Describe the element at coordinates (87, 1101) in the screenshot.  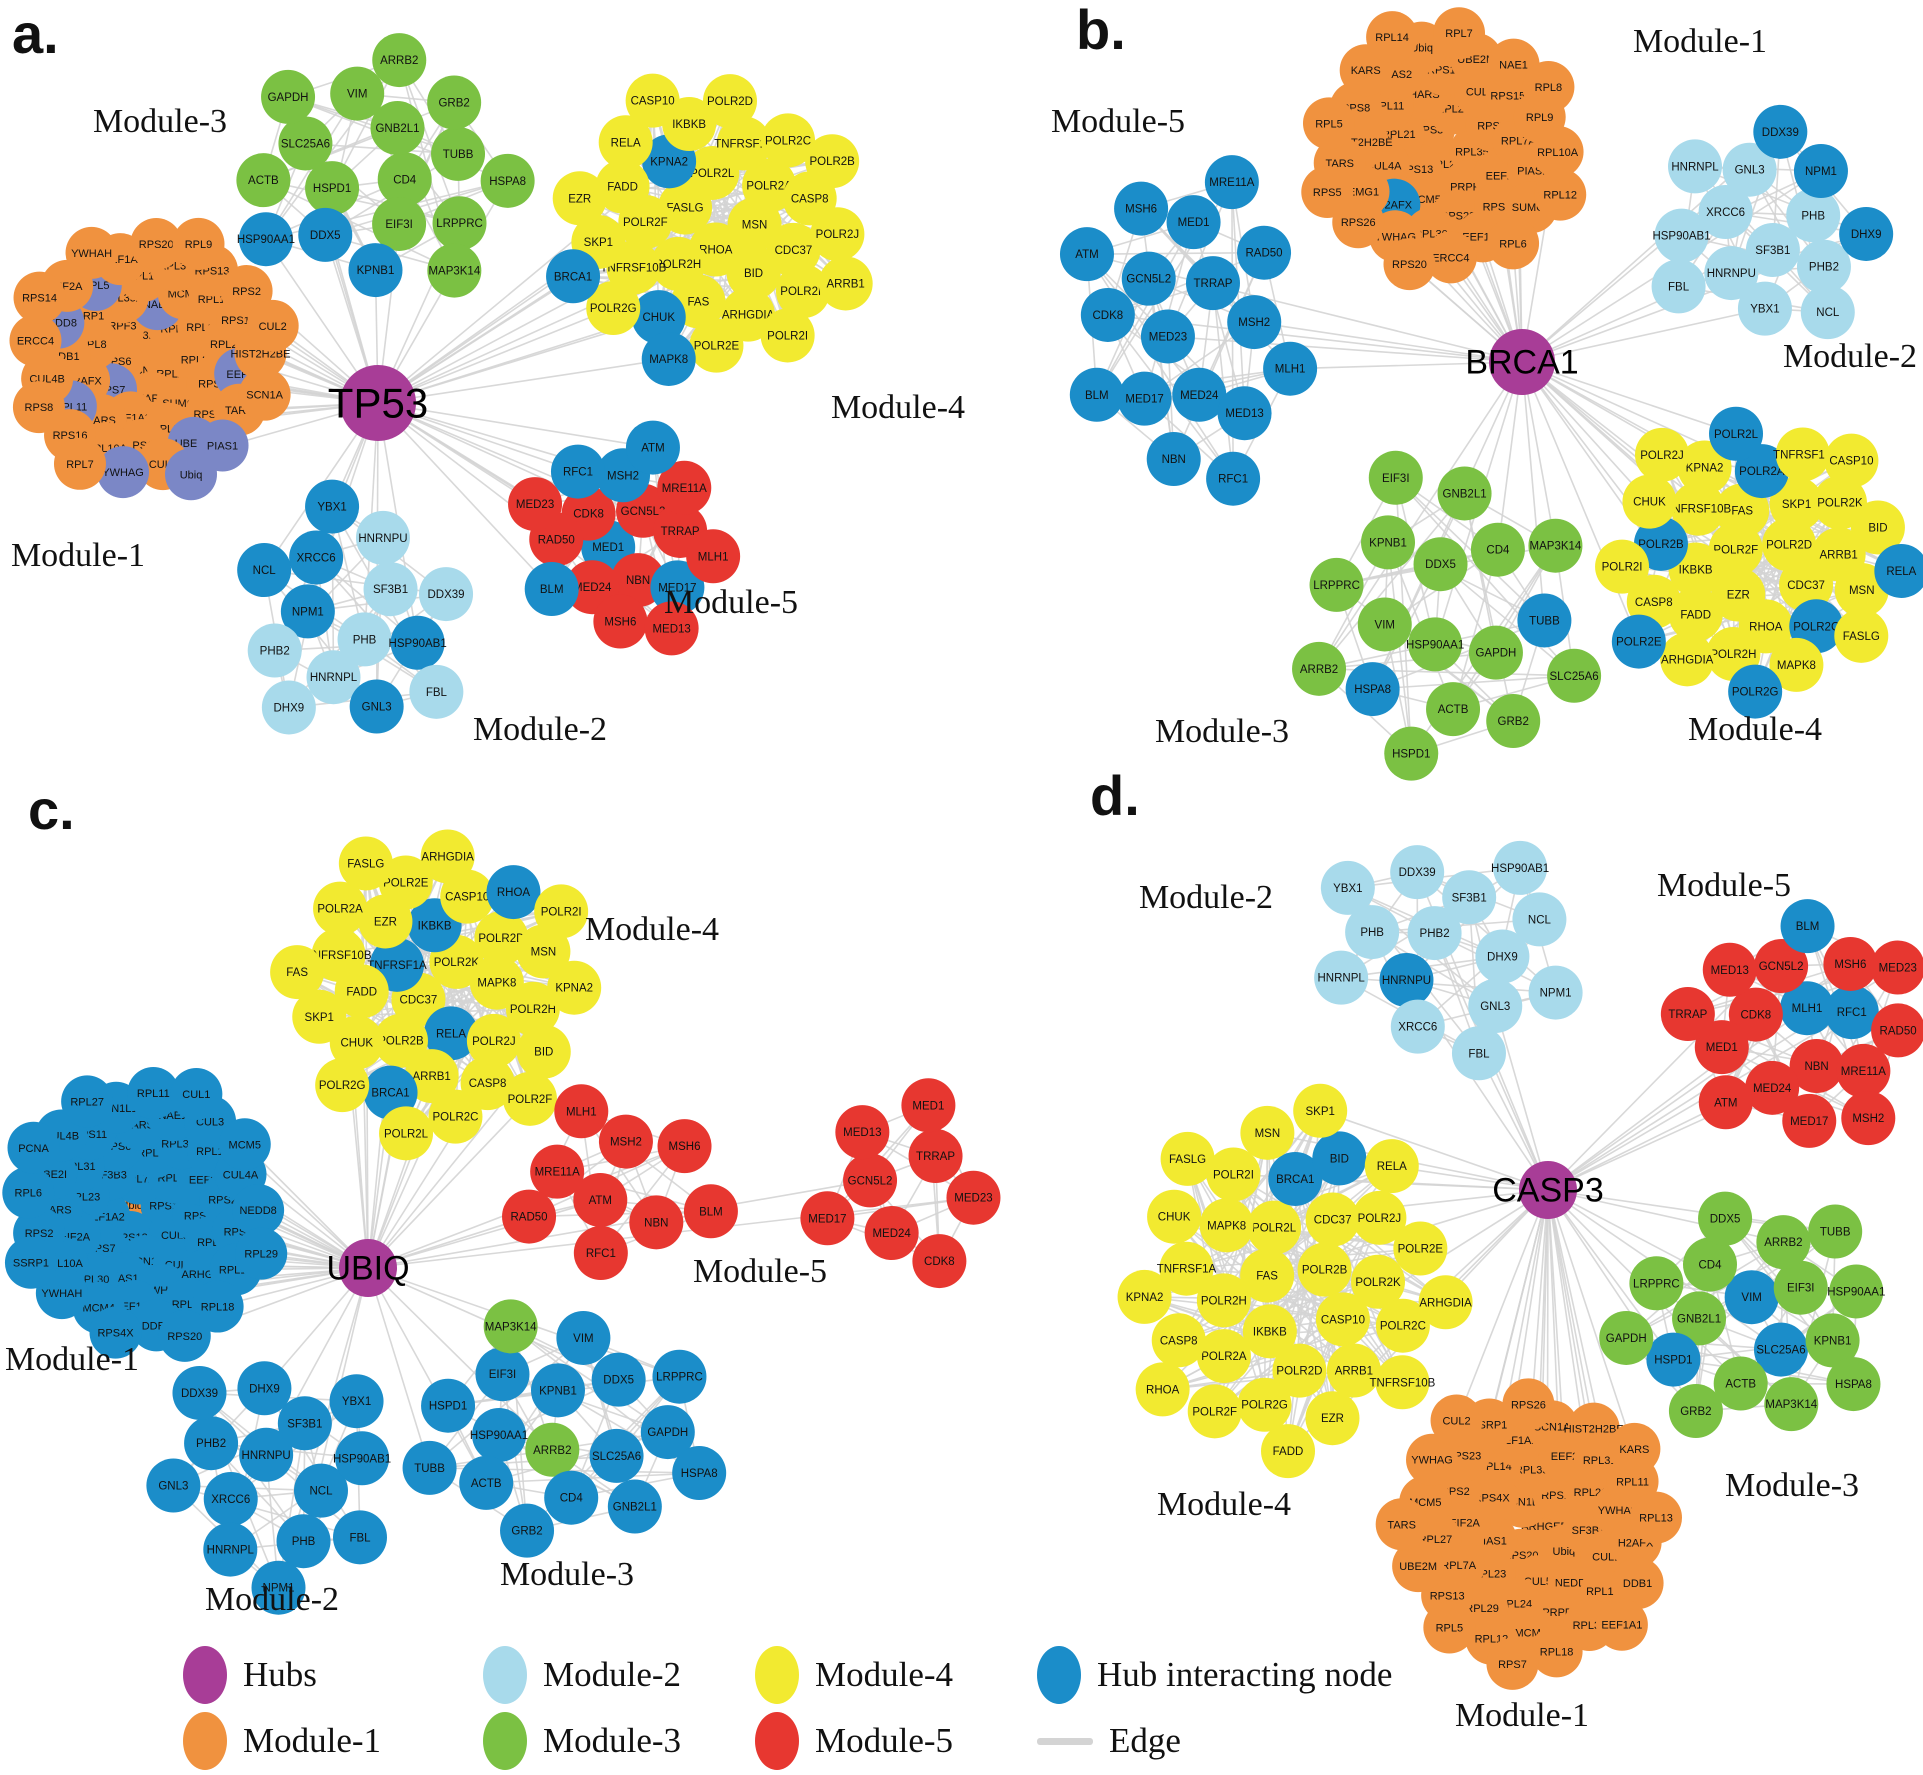
I see `node-RPL27: RPL27` at that location.